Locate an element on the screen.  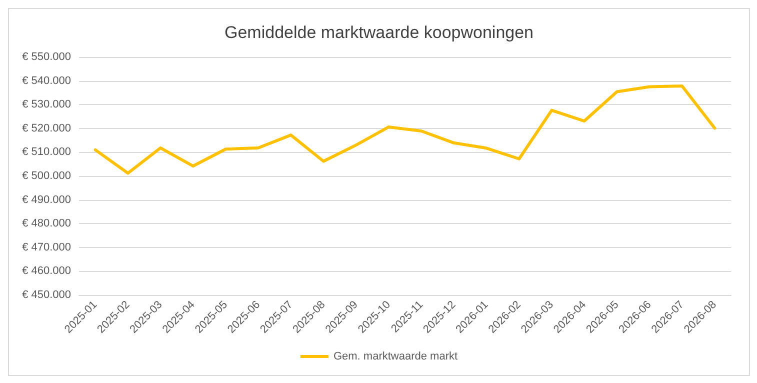
legend-label: Gem. marktwaarde markt is located at coordinates (395, 356).